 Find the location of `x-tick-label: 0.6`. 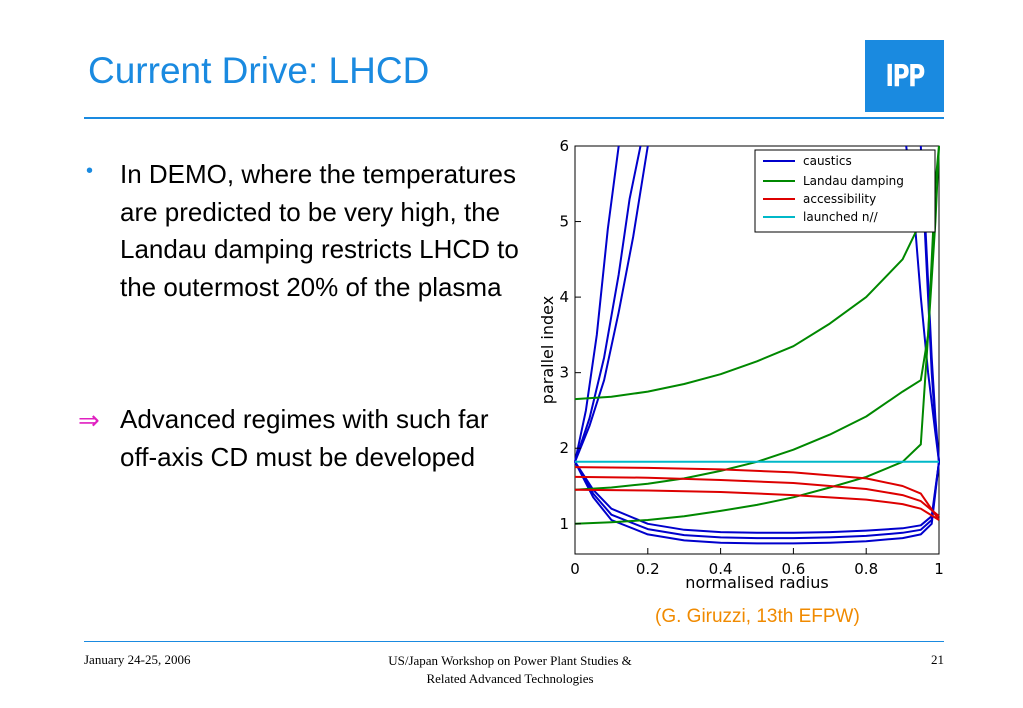

x-tick-label: 0.6 is located at coordinates (793, 569).